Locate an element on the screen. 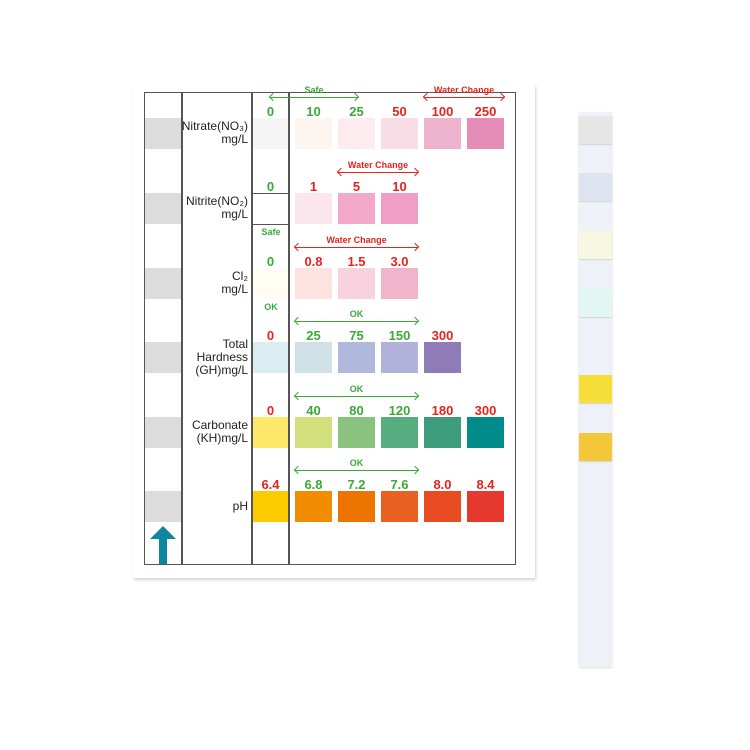 The image size is (750, 750). swatch-value: 5 is located at coordinates (356, 186).